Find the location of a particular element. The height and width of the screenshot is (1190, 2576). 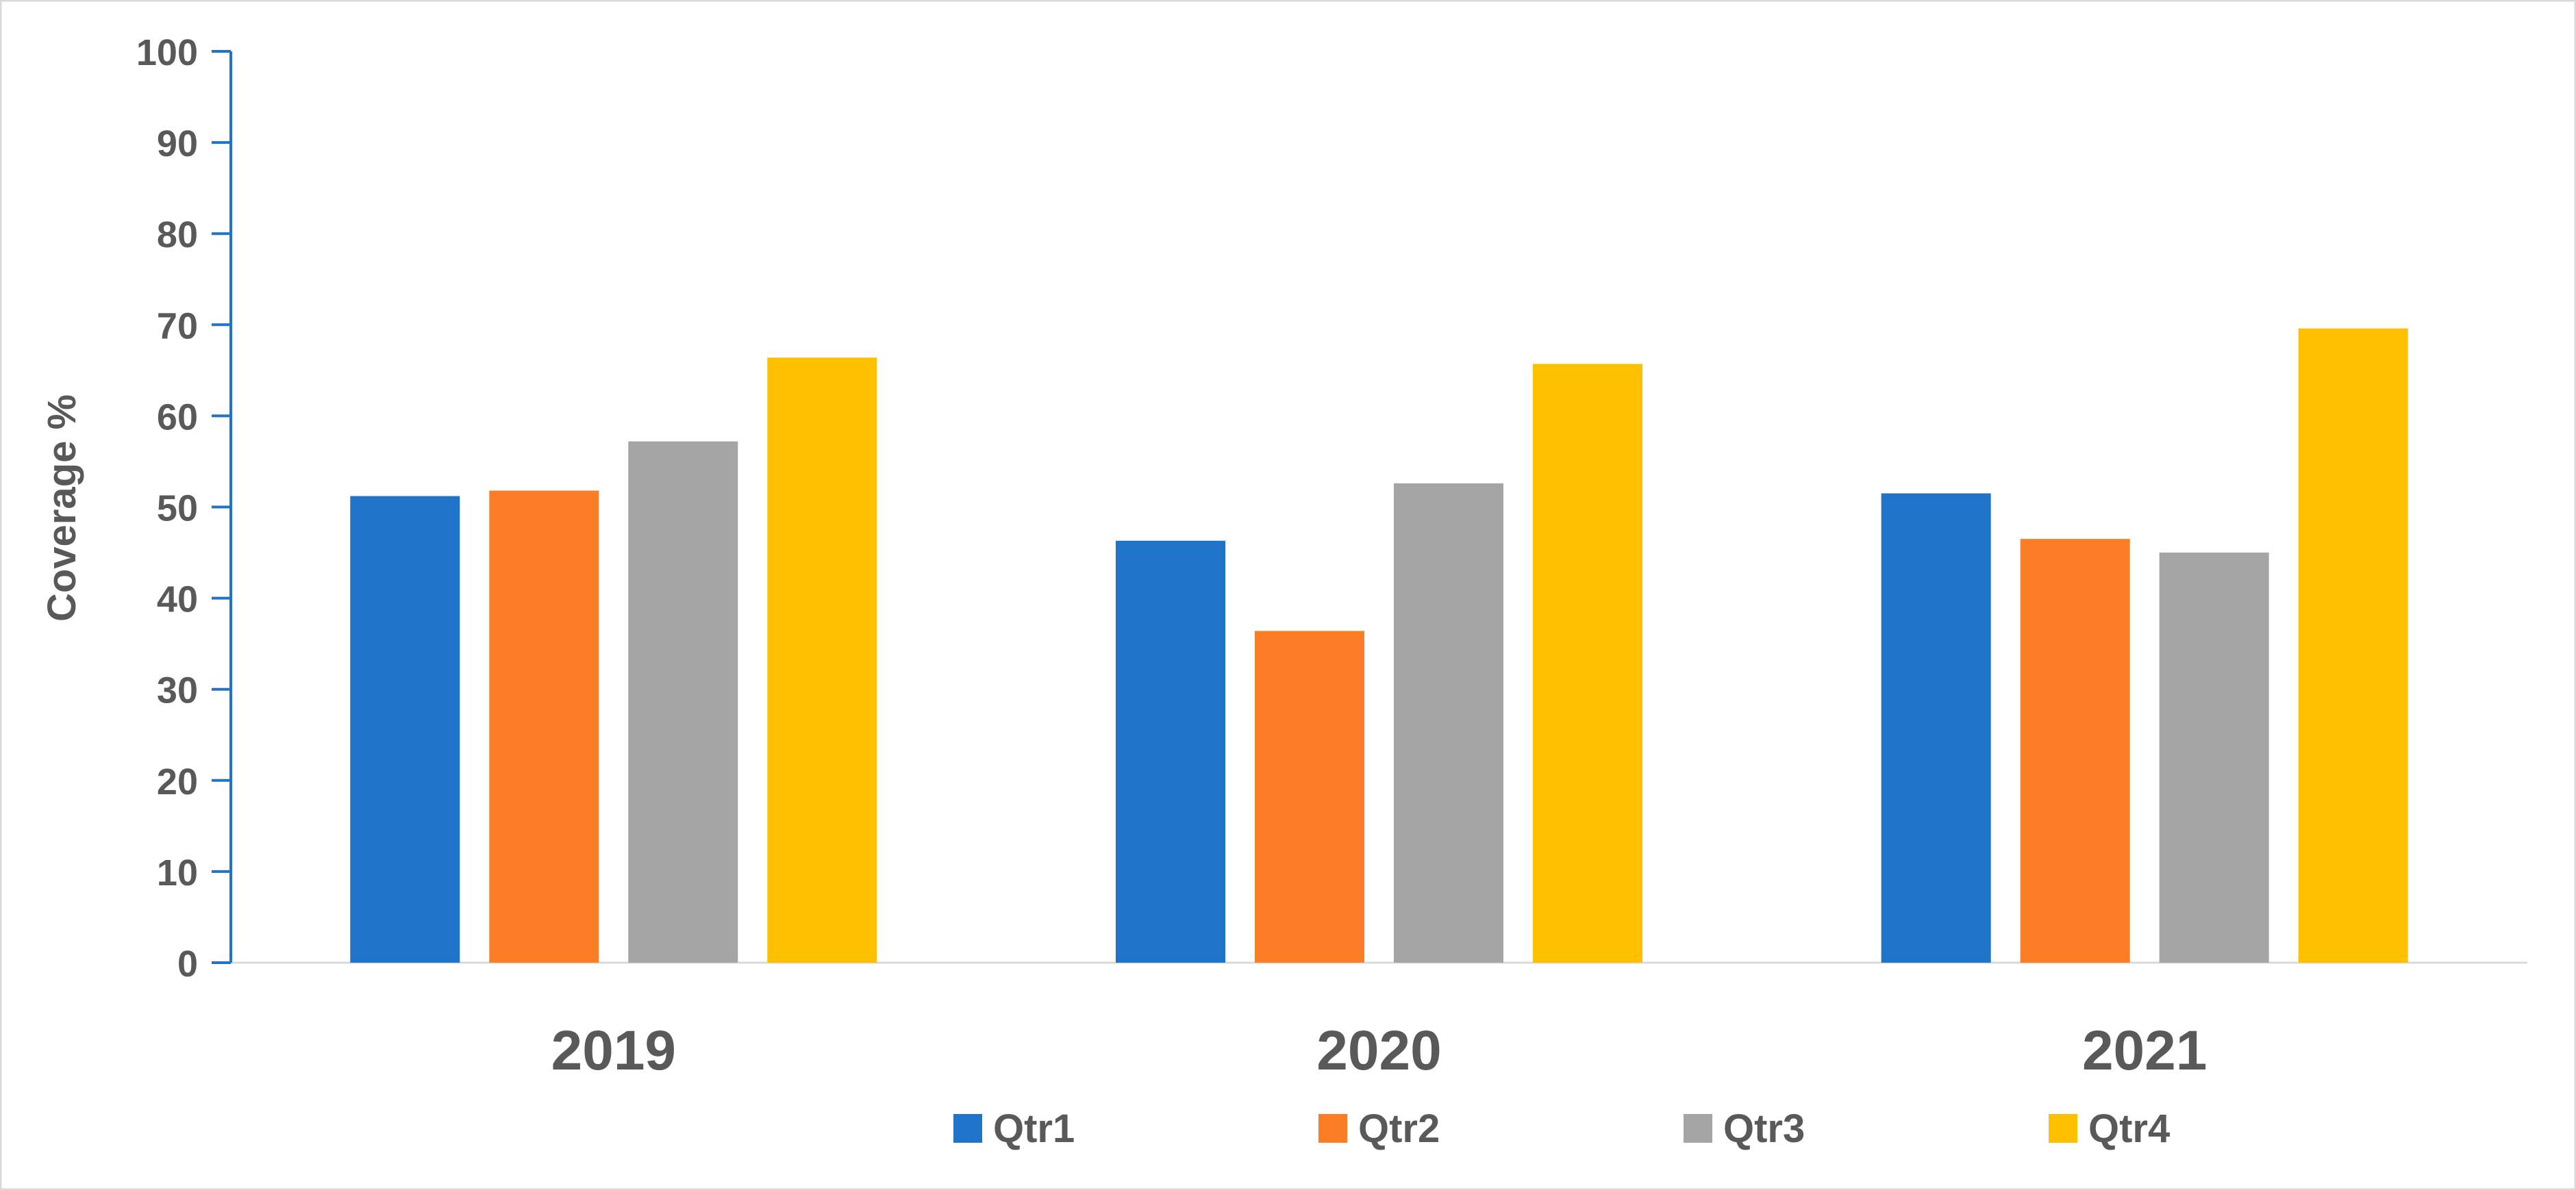

bar-qtr2-2021 is located at coordinates (2075, 751).